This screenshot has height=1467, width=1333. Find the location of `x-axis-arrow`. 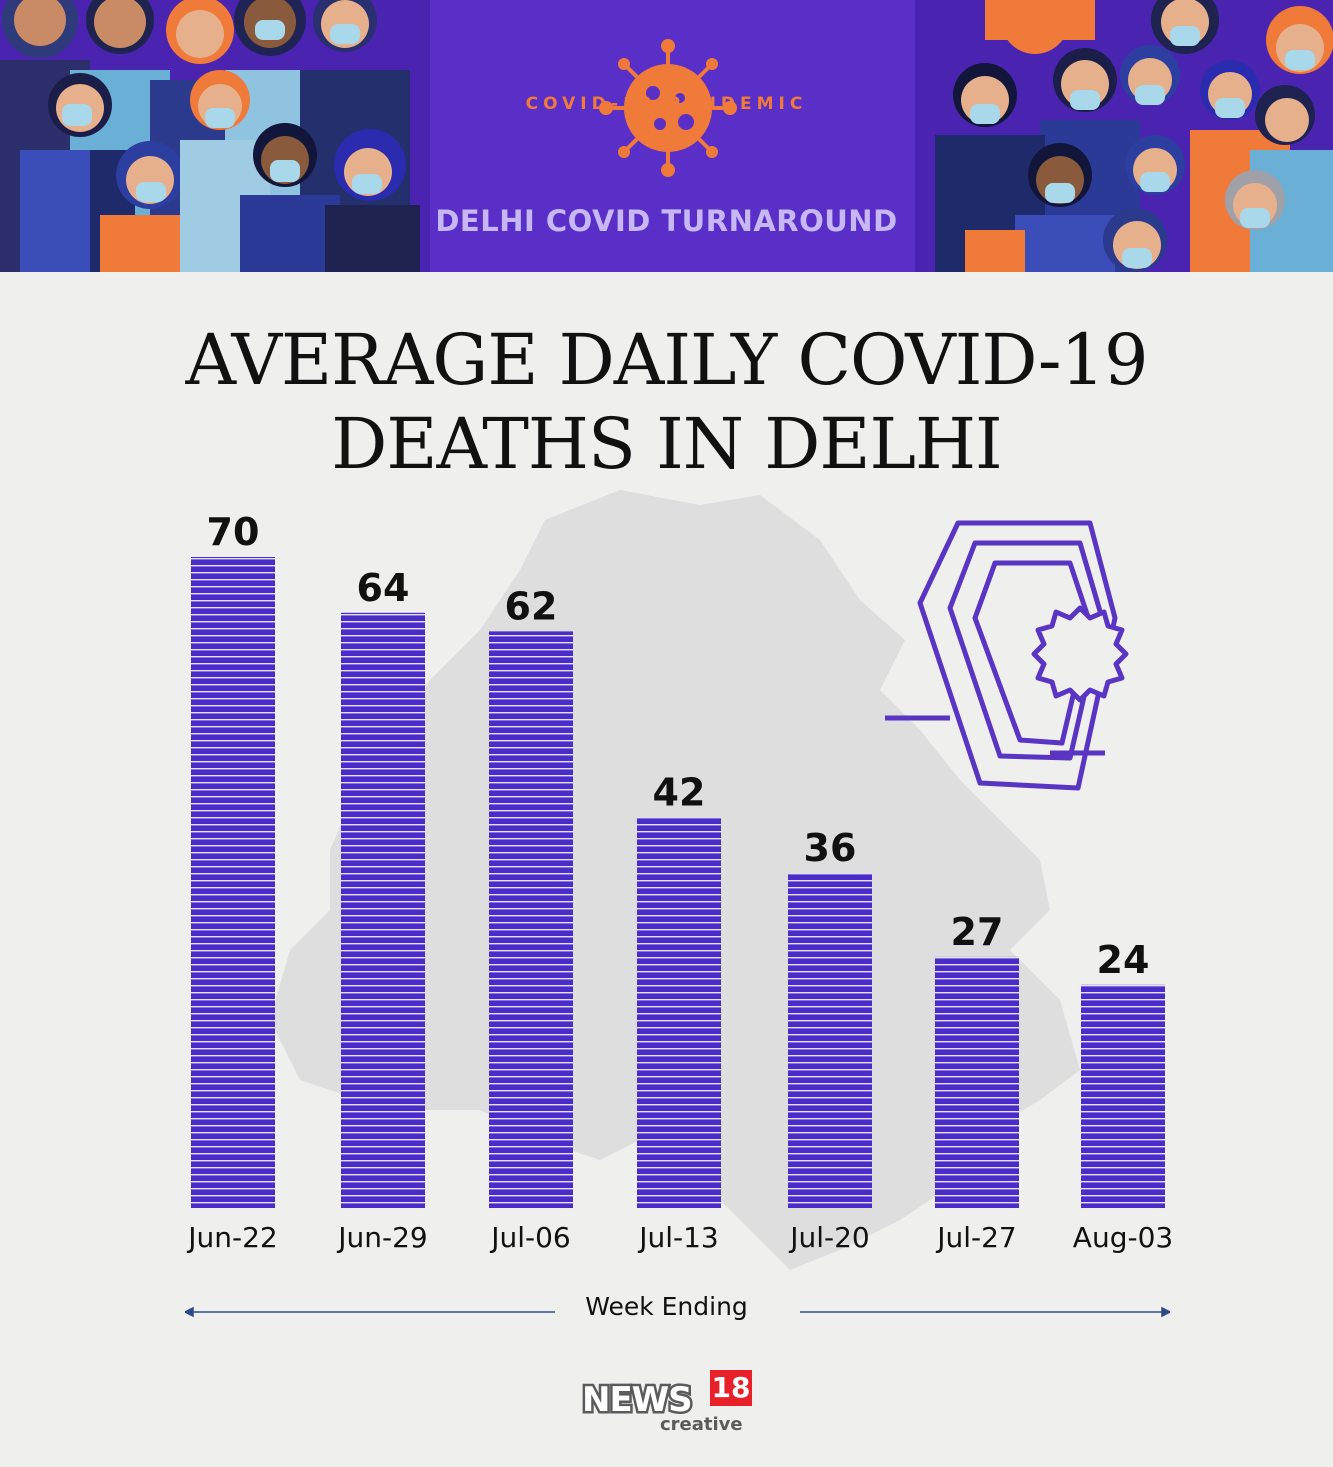

x-axis-arrow is located at coordinates (677, 1312).